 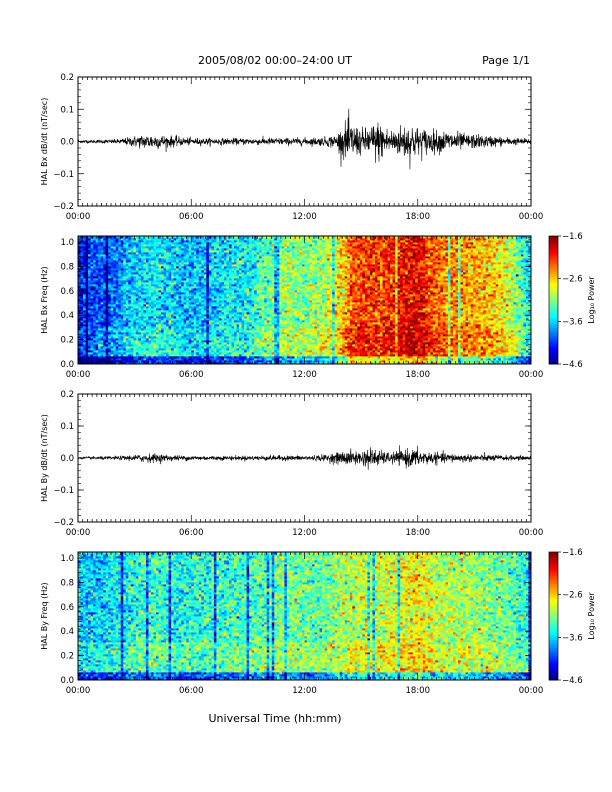 I want to click on x-tick-label: 12:00, so click(x=304, y=217).